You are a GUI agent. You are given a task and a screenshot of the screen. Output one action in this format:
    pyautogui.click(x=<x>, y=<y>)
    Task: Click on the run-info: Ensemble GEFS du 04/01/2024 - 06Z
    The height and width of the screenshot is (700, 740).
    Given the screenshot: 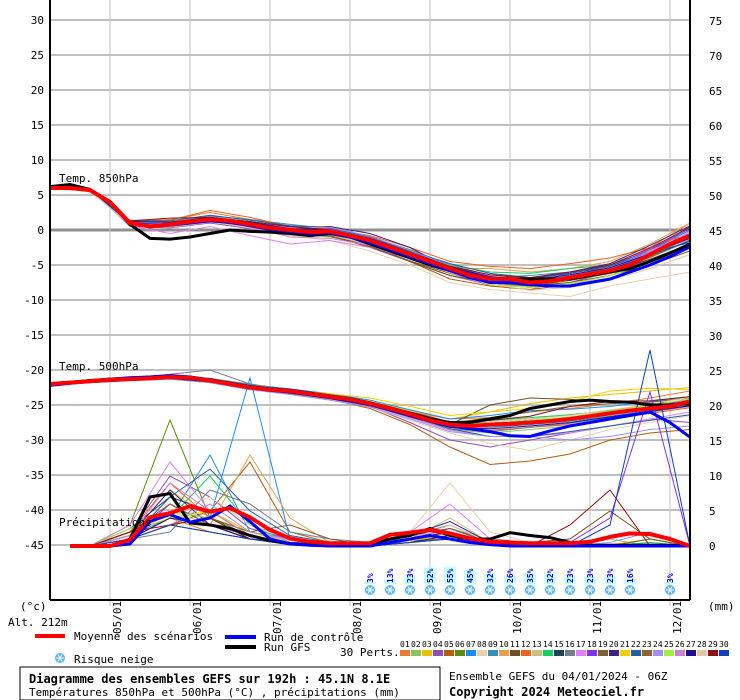 What is the action you would take?
    pyautogui.click(x=558, y=676)
    